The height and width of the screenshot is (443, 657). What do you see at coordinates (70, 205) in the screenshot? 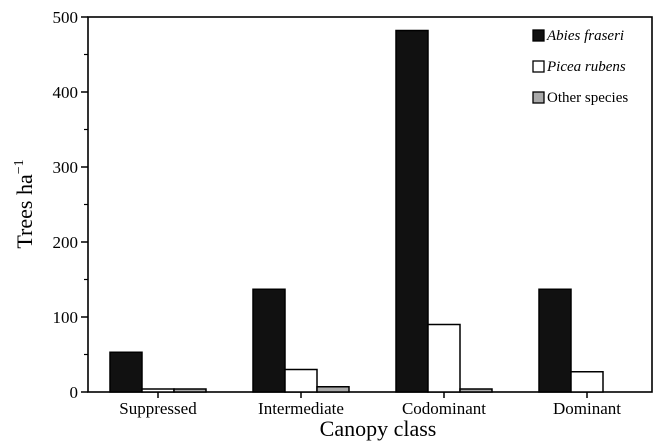
I see `y-axis: 0 100 200 300 400 500` at bounding box center [70, 205].